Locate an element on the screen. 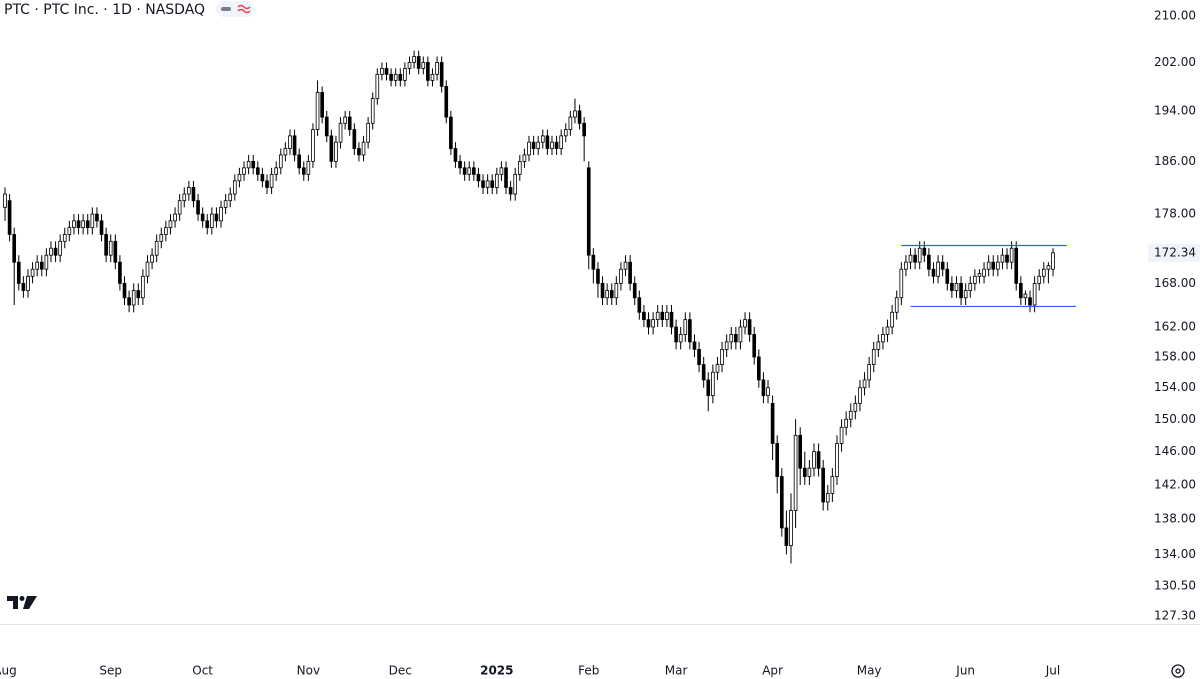 Image resolution: width=1200 pixels, height=679 pixels. last-price-label: 172.34 is located at coordinates (1175, 252).